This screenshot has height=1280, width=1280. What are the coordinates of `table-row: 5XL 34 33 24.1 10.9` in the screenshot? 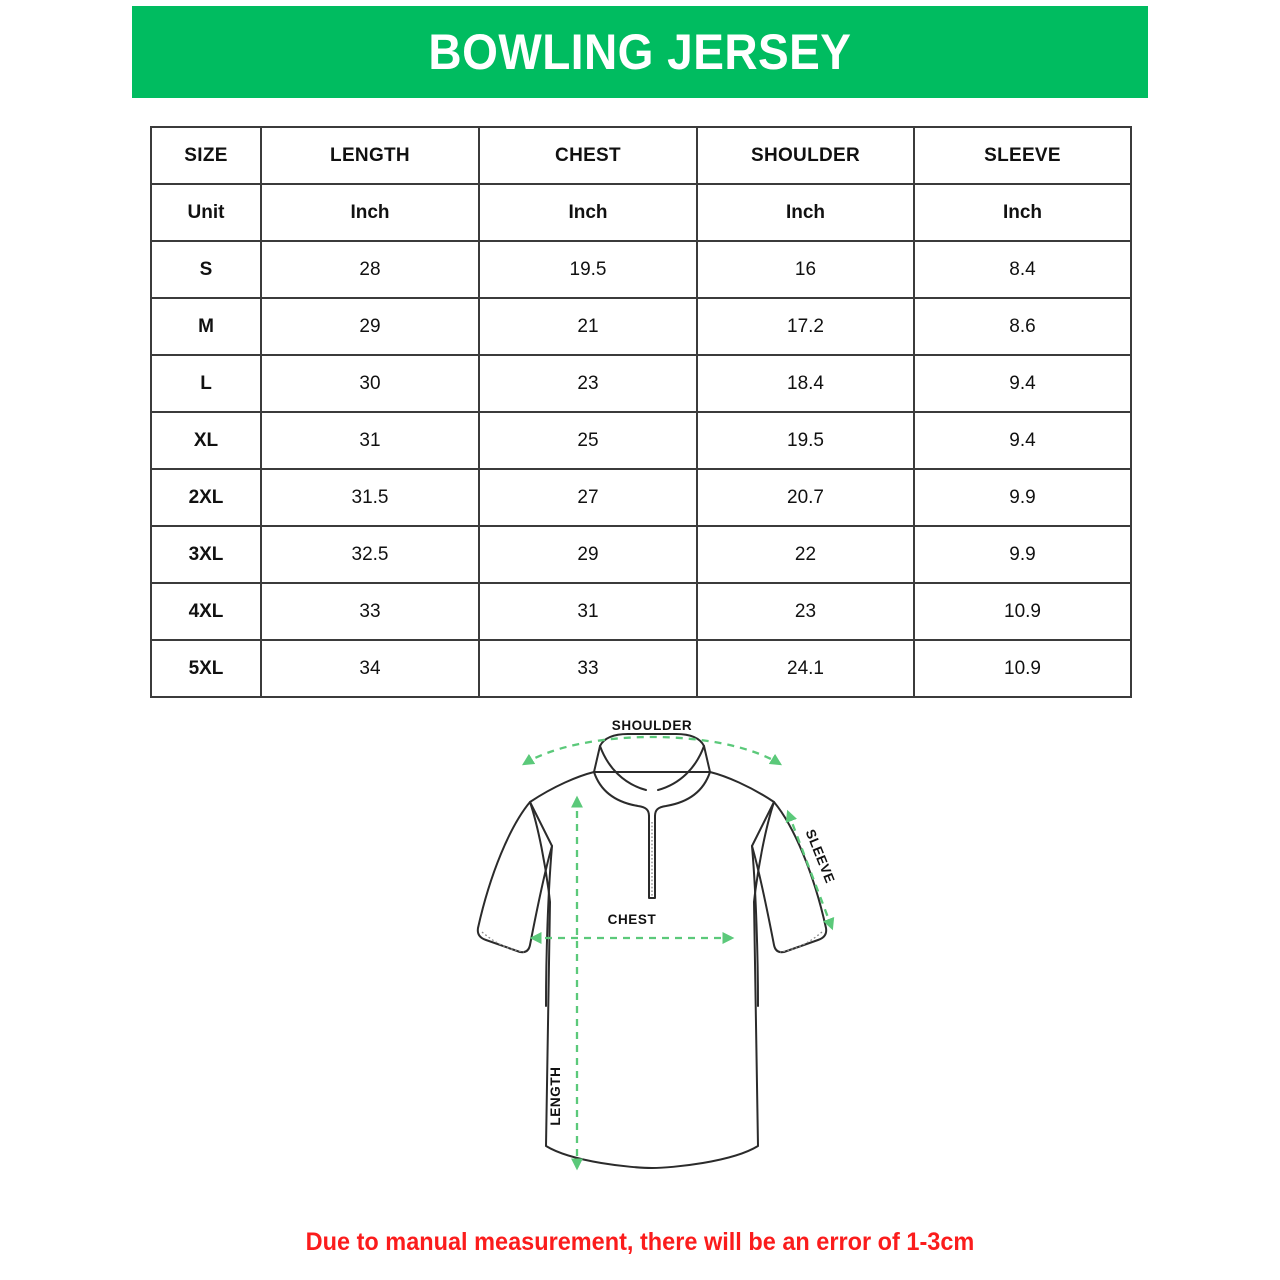 It's located at (641, 668).